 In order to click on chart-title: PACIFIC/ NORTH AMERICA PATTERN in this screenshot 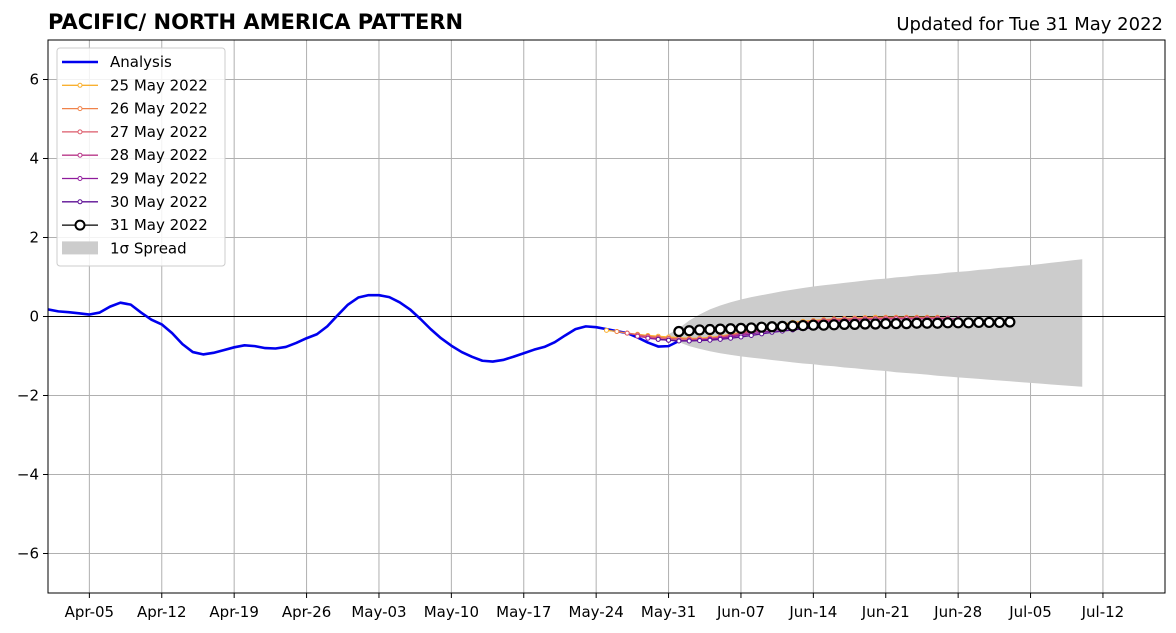, I will do `click(255, 22)`.